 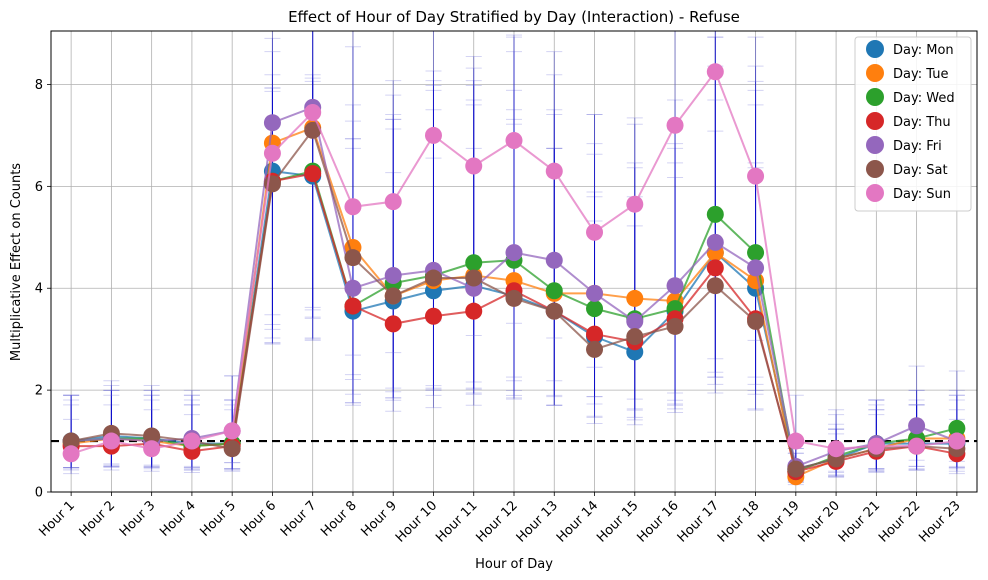 I want to click on x-tick-label: Hour 3, so click(x=138, y=519).